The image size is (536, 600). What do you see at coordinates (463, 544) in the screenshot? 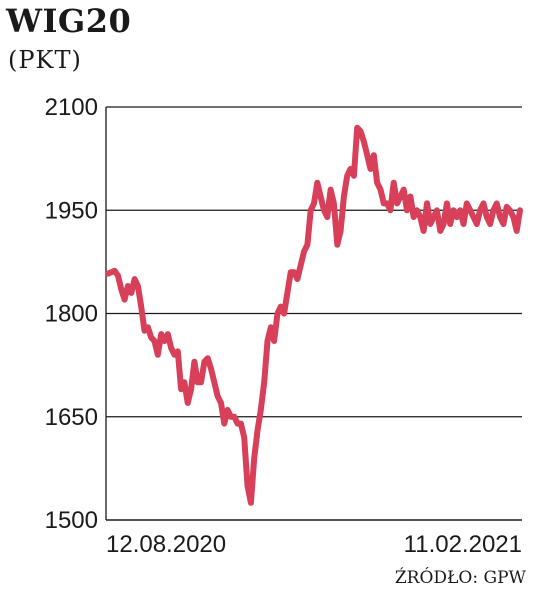
I see `x-tick-label-1: 11.02.2021` at bounding box center [463, 544].